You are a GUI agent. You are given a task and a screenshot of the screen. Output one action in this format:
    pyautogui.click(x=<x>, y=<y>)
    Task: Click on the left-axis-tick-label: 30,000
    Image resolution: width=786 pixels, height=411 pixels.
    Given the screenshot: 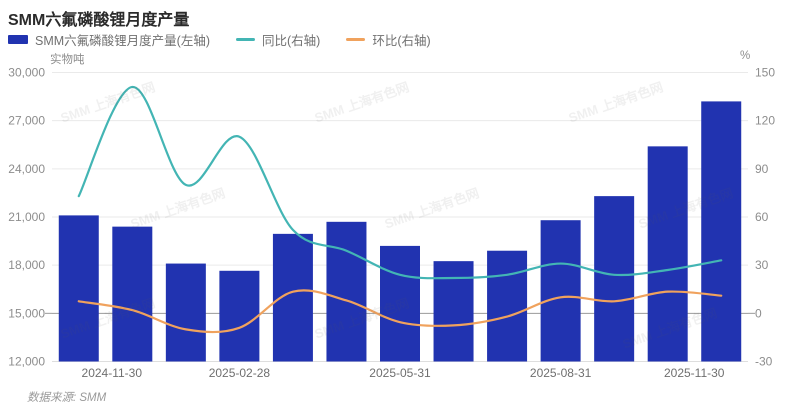 What is the action you would take?
    pyautogui.click(x=26, y=73)
    